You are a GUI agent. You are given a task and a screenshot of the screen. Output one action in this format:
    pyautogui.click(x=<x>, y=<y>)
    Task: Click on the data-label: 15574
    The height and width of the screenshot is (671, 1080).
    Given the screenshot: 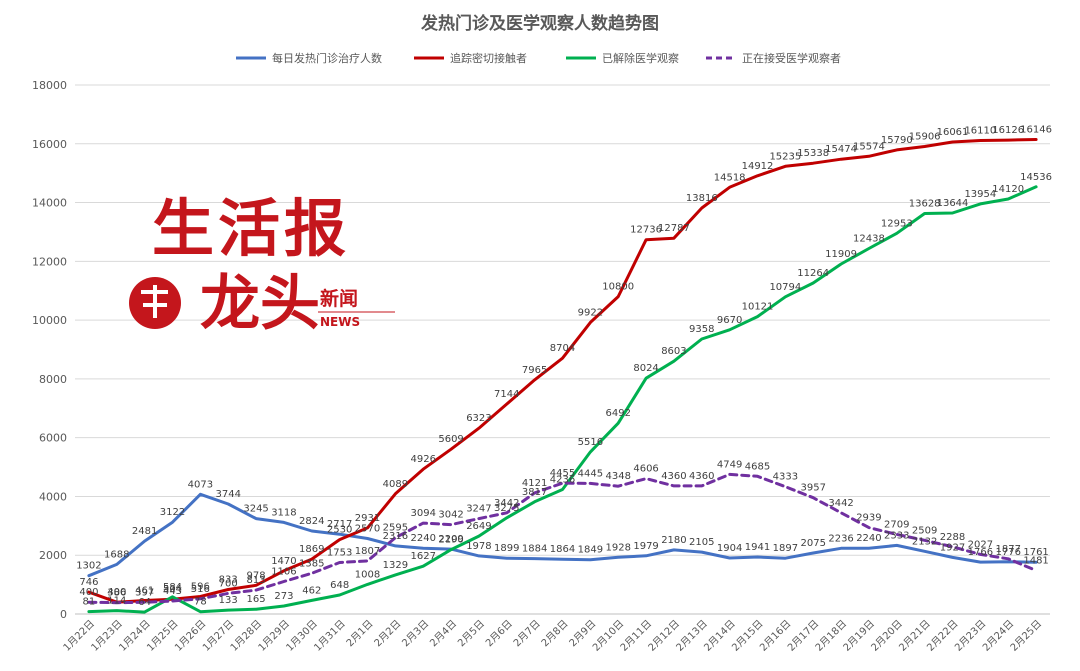 What is the action you would take?
    pyautogui.click(x=869, y=146)
    